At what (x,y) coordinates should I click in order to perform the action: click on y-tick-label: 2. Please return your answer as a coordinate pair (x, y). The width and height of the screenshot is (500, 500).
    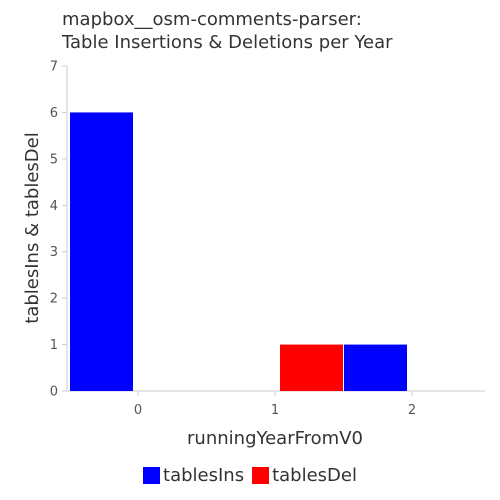
    Looking at the image, I should click on (54, 299).